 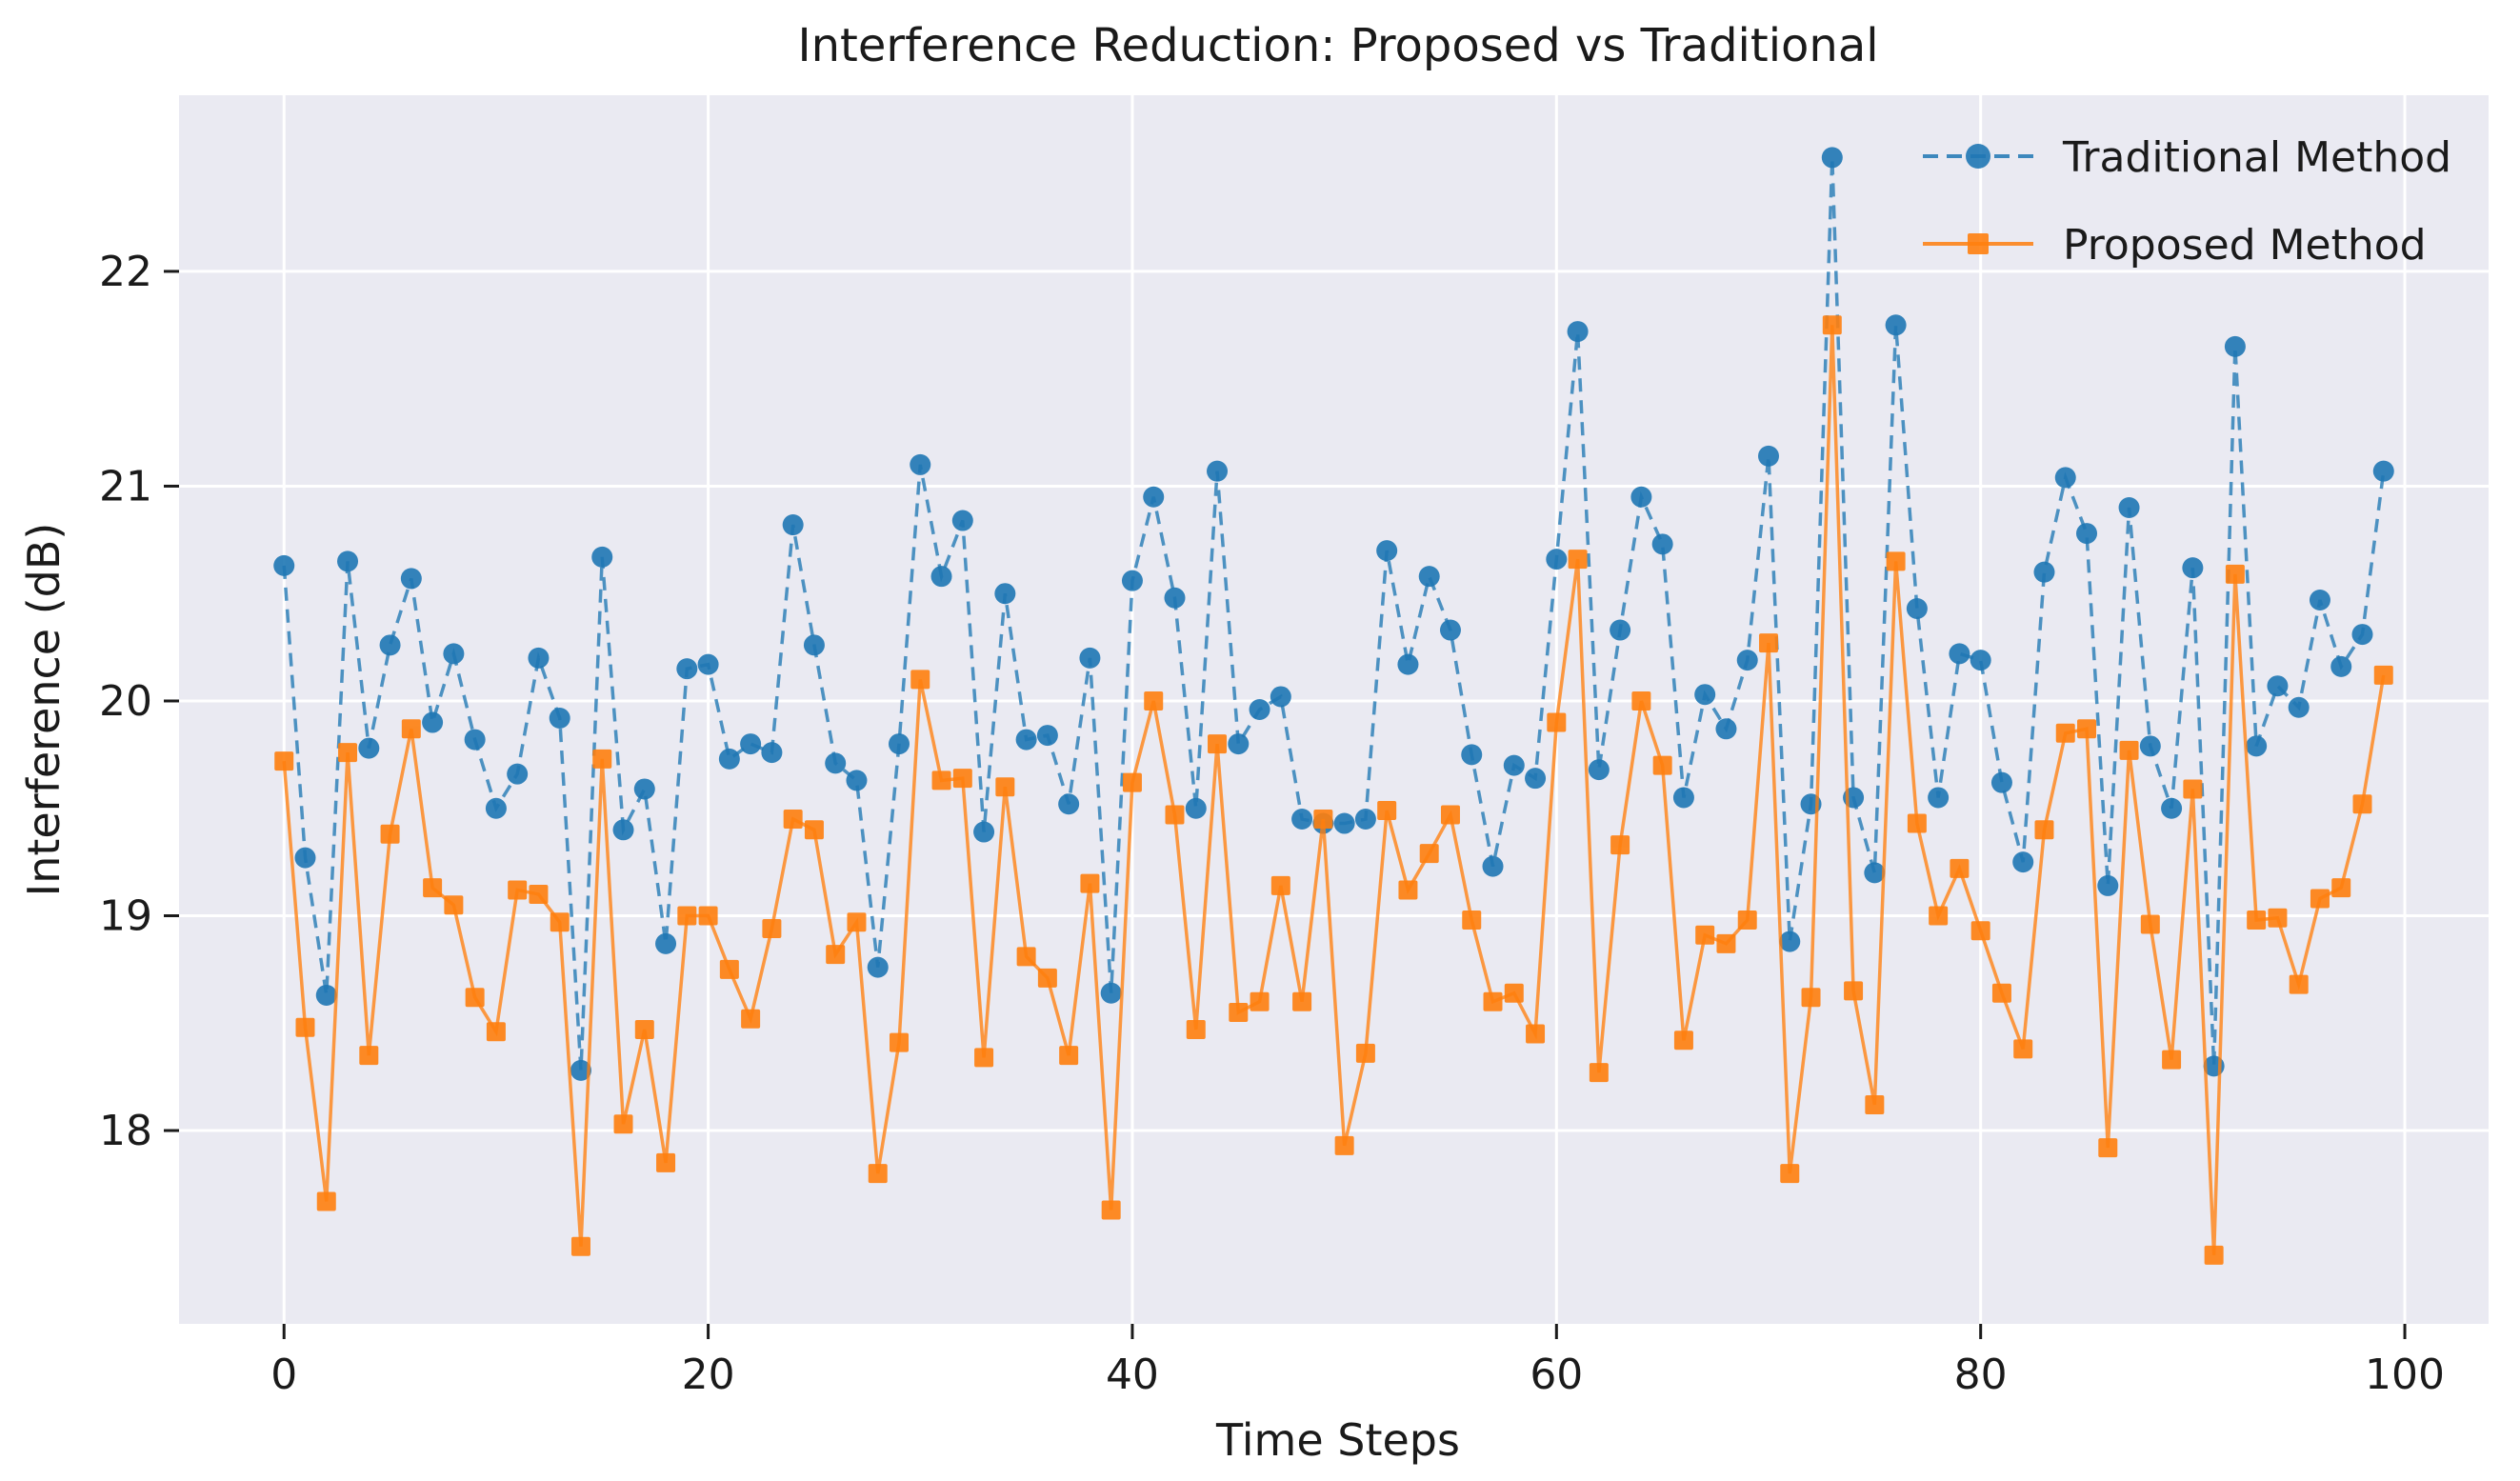 I want to click on x-tick-label: 20, so click(x=708, y=1375).